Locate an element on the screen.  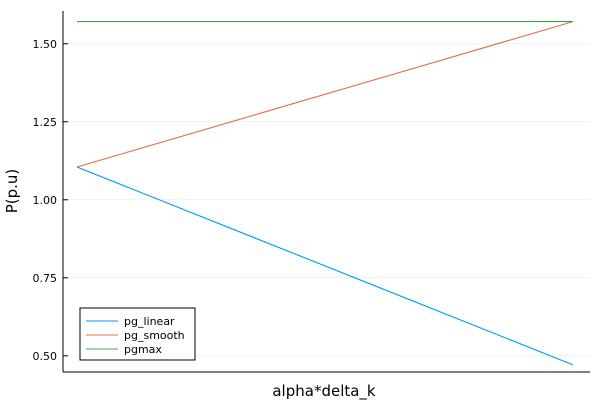
y-tick-label: 0.50 is located at coordinates (45, 356).